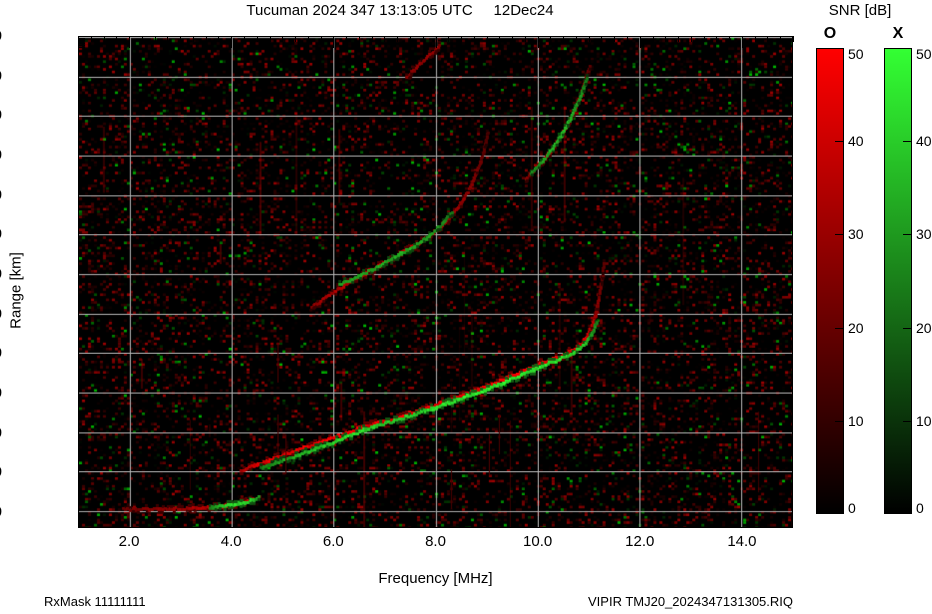 The height and width of the screenshot is (614, 932). What do you see at coordinates (1, 194) in the screenshot?
I see `y-tick-label: 900` at bounding box center [1, 194].